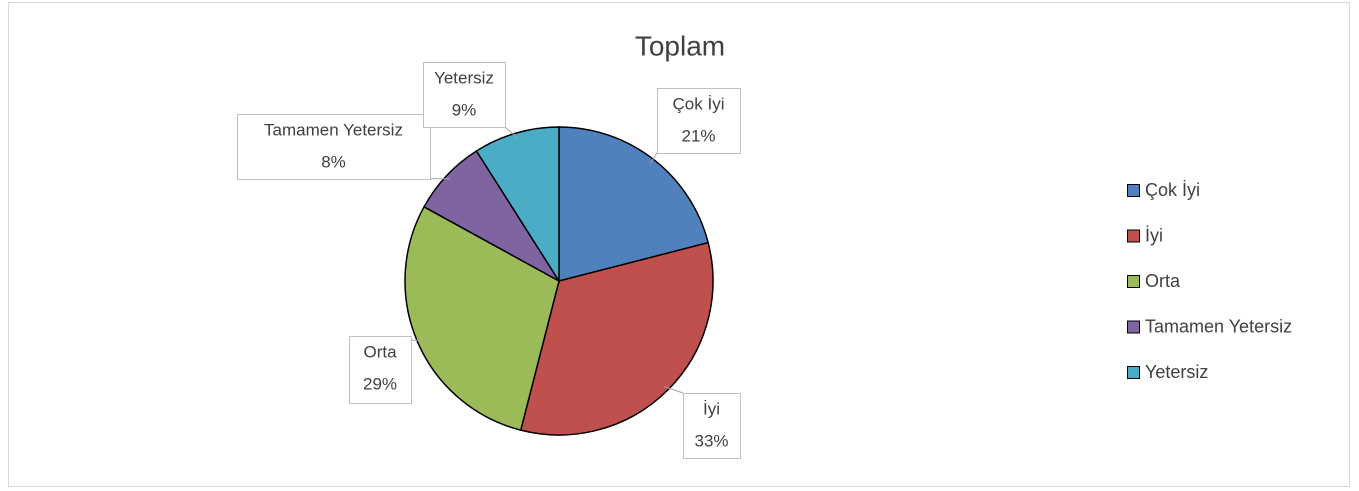 The width and height of the screenshot is (1359, 491). I want to click on data-label-name: İyi, so click(711, 408).